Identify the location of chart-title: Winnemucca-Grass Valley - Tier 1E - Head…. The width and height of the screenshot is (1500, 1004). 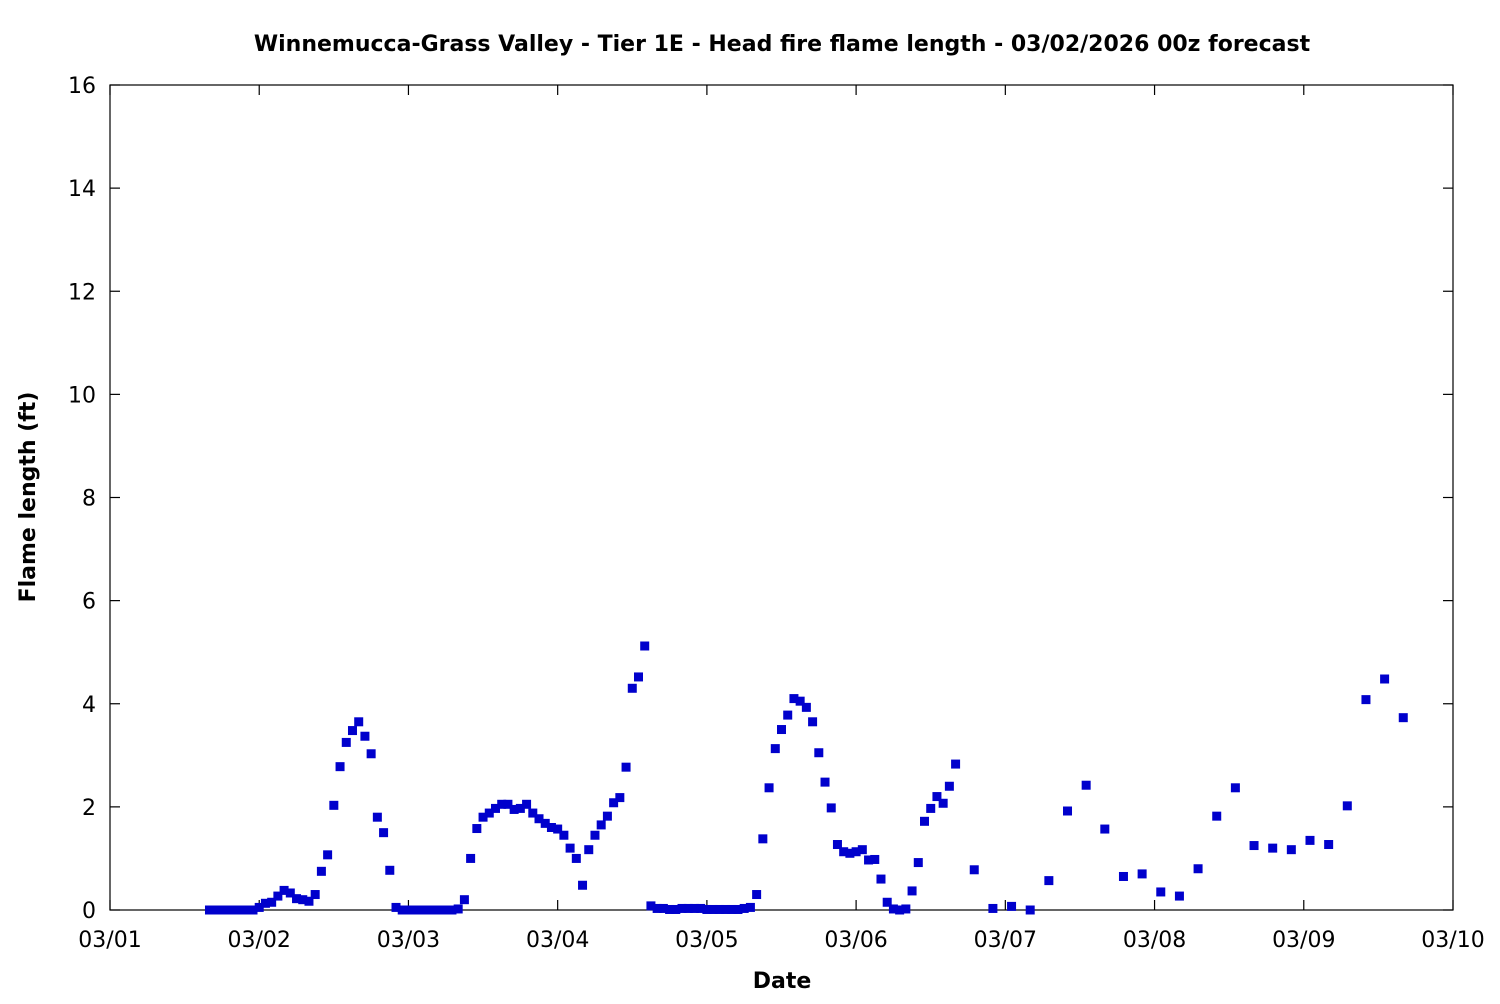
(782, 44).